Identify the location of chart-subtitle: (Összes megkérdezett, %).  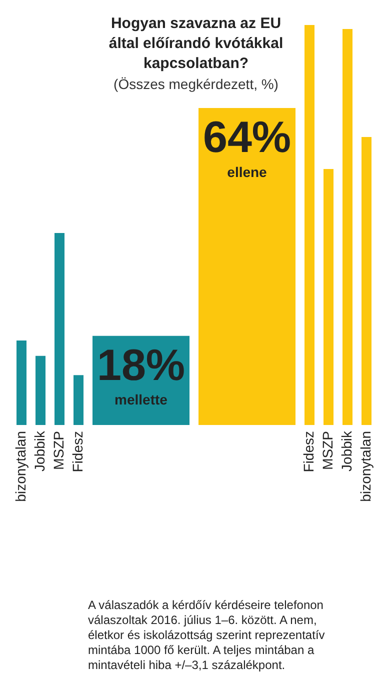
(196, 84).